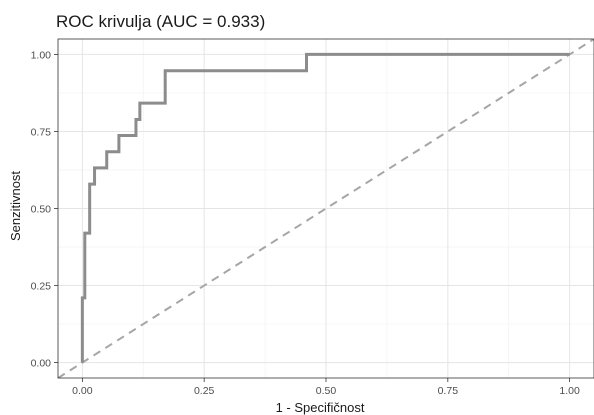 Image resolution: width=594 pixels, height=415 pixels. Describe the element at coordinates (15, 206) in the screenshot. I see `y-axis-title: Senzitivnost` at that location.